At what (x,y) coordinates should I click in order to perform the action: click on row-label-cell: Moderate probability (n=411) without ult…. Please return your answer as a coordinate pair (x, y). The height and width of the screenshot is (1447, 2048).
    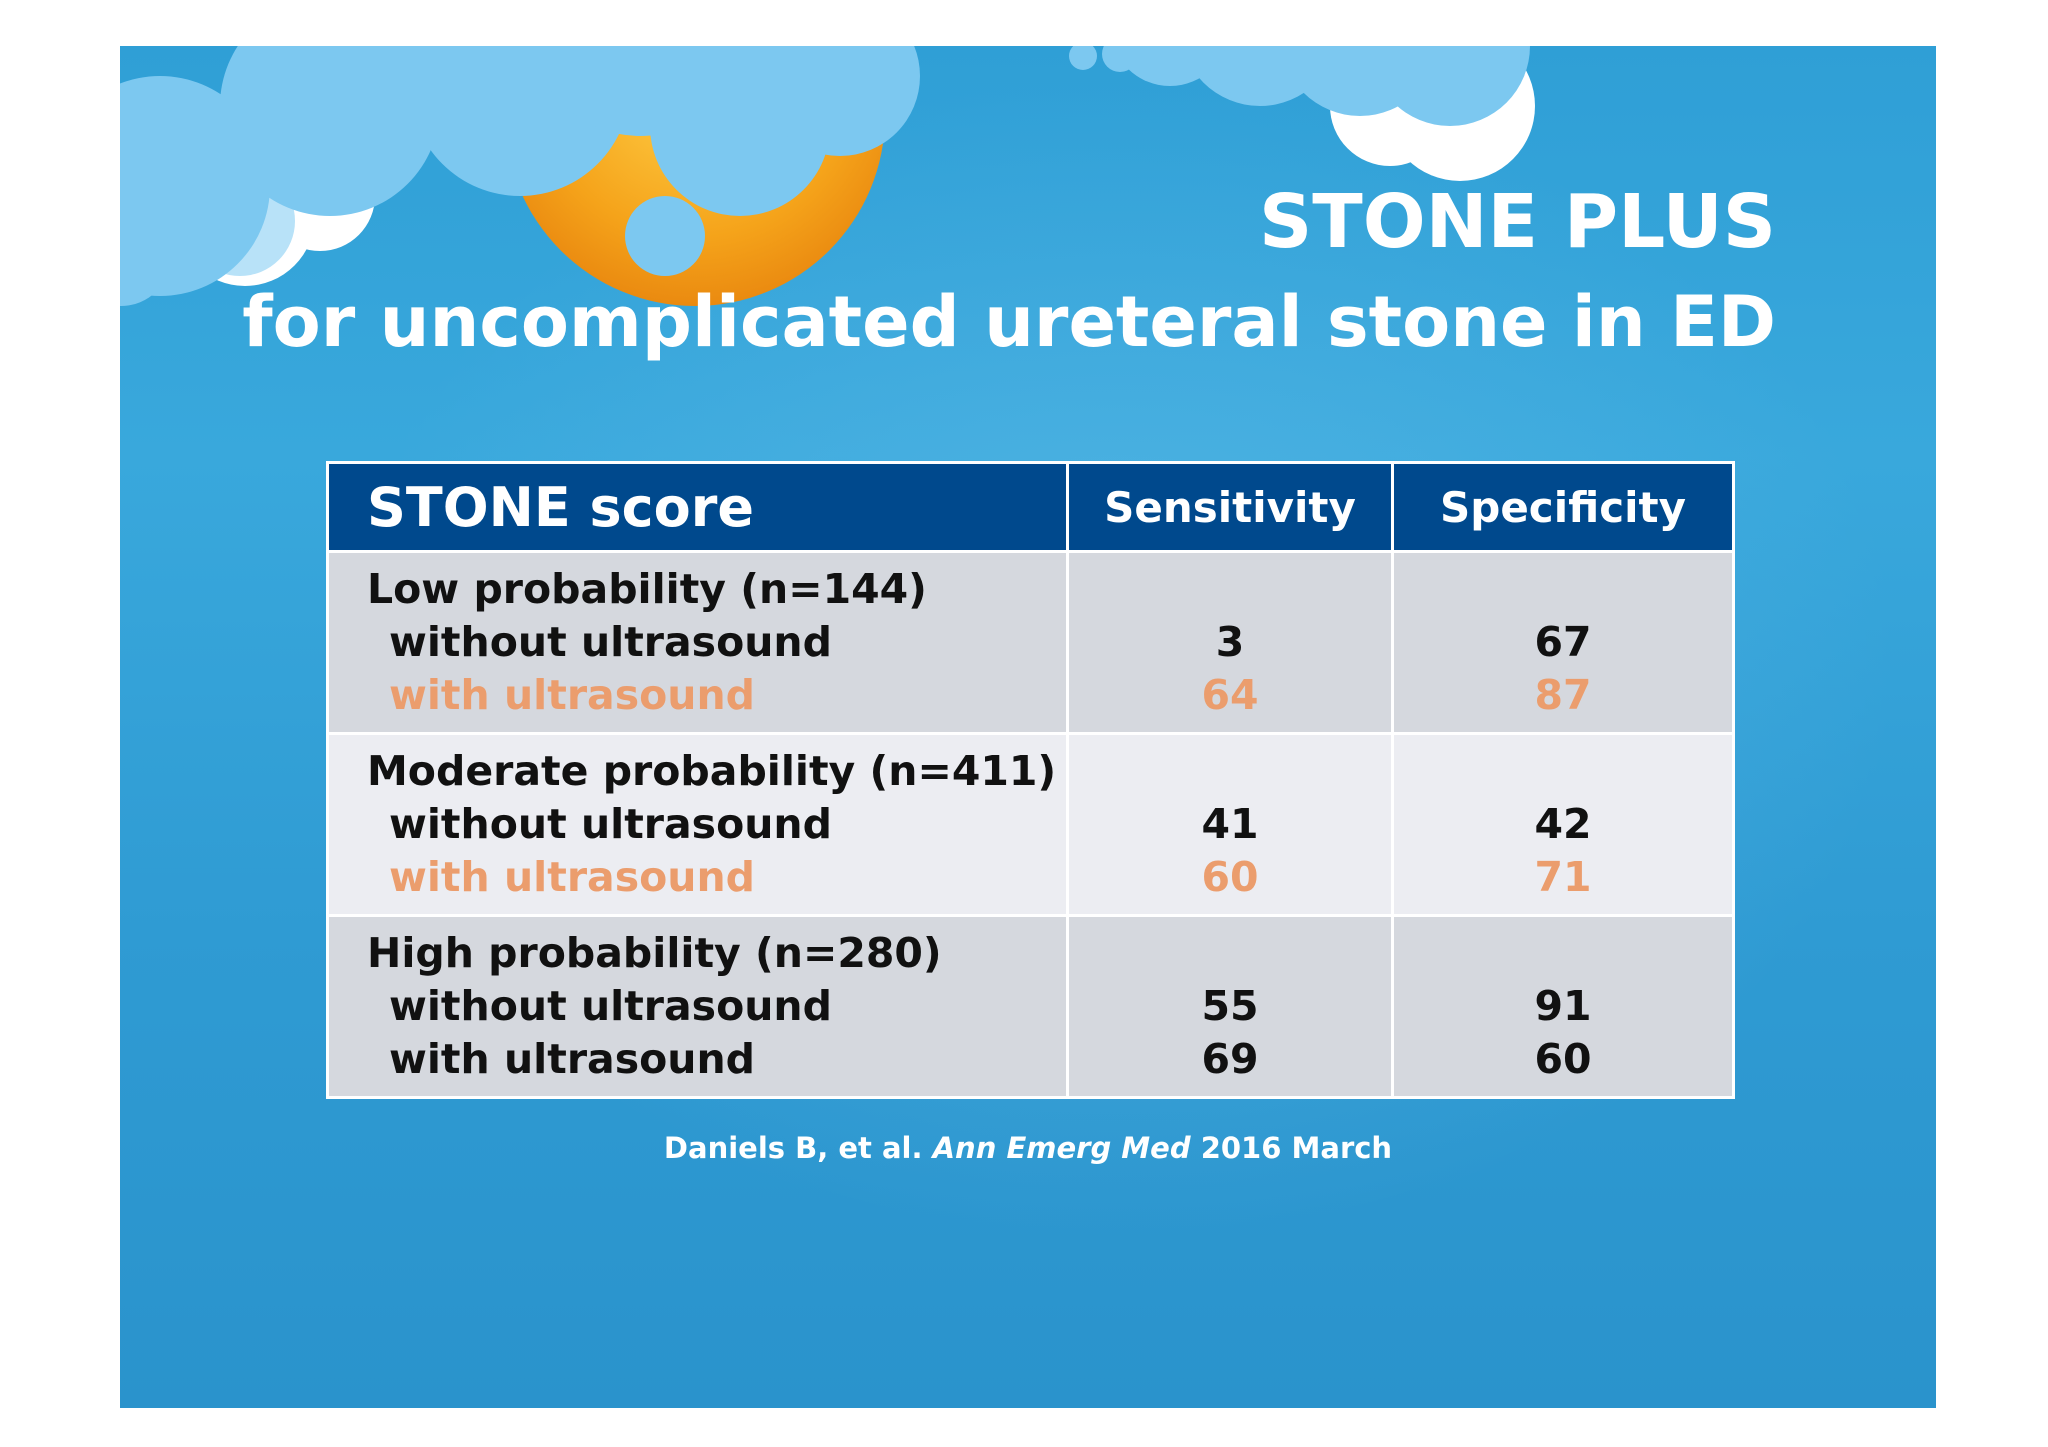
    Looking at the image, I should click on (697, 824).